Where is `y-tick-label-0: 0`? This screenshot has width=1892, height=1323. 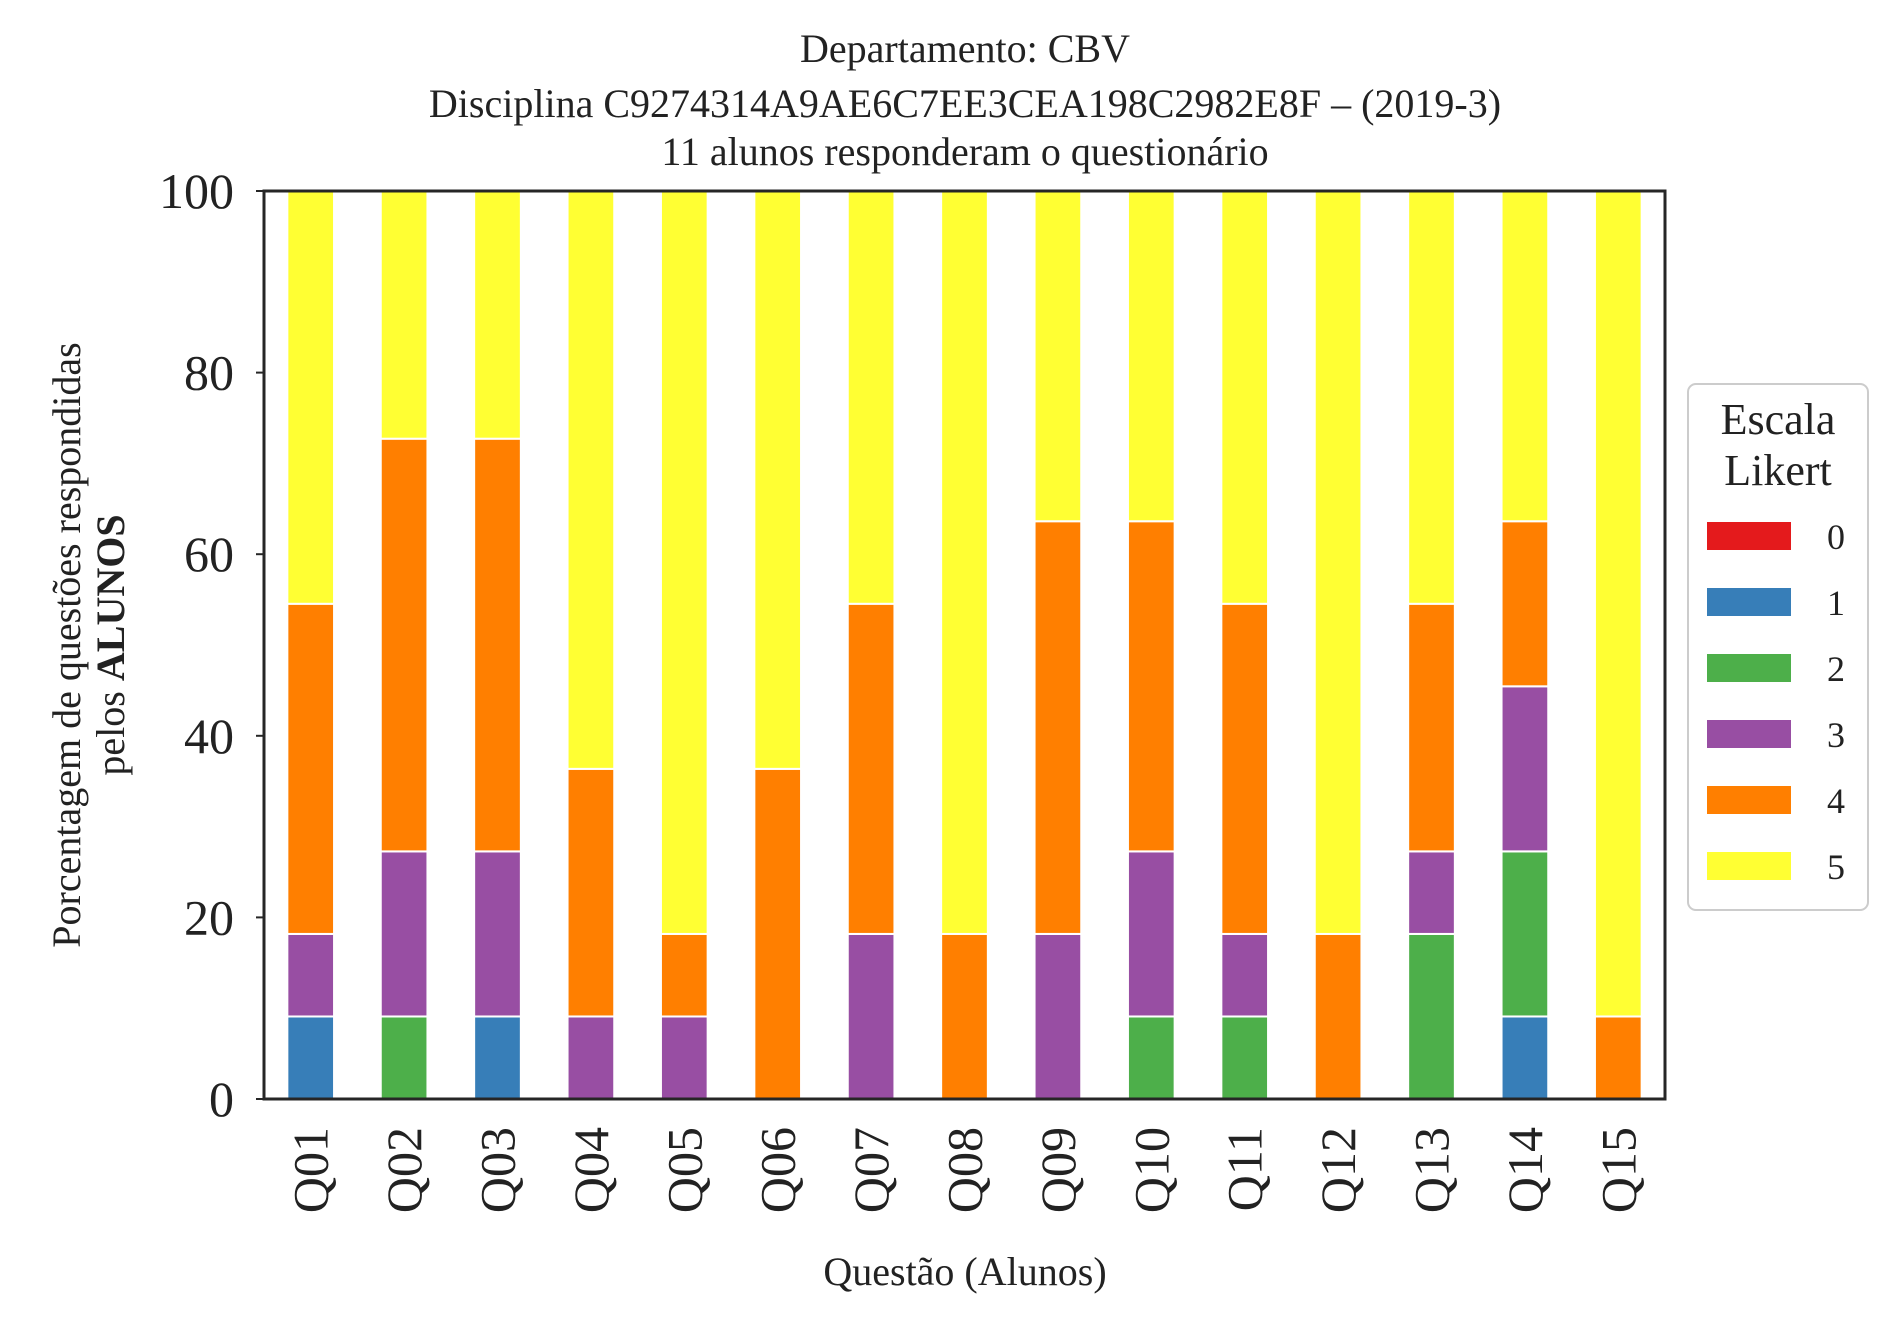 y-tick-label-0: 0 is located at coordinates (221, 1099).